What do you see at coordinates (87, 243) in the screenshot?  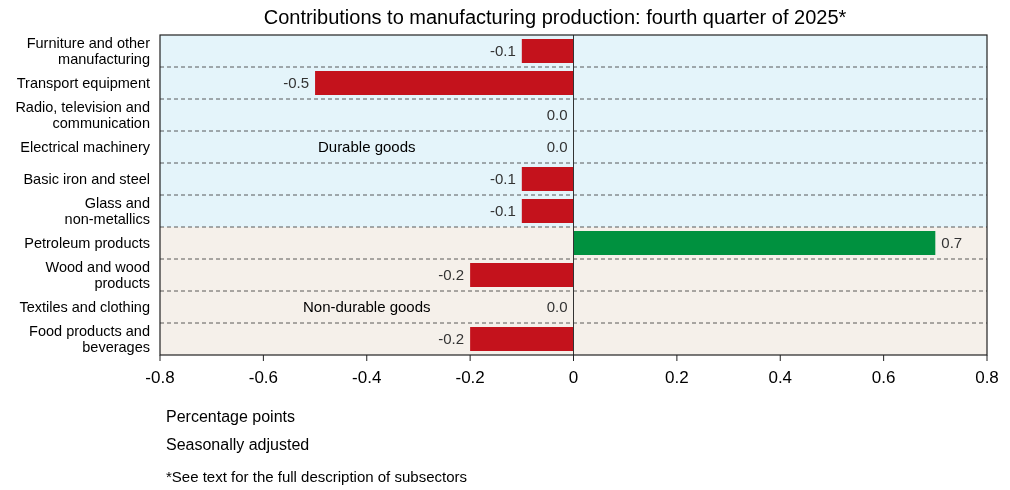 I see `y-tick-label: Petroleum products` at bounding box center [87, 243].